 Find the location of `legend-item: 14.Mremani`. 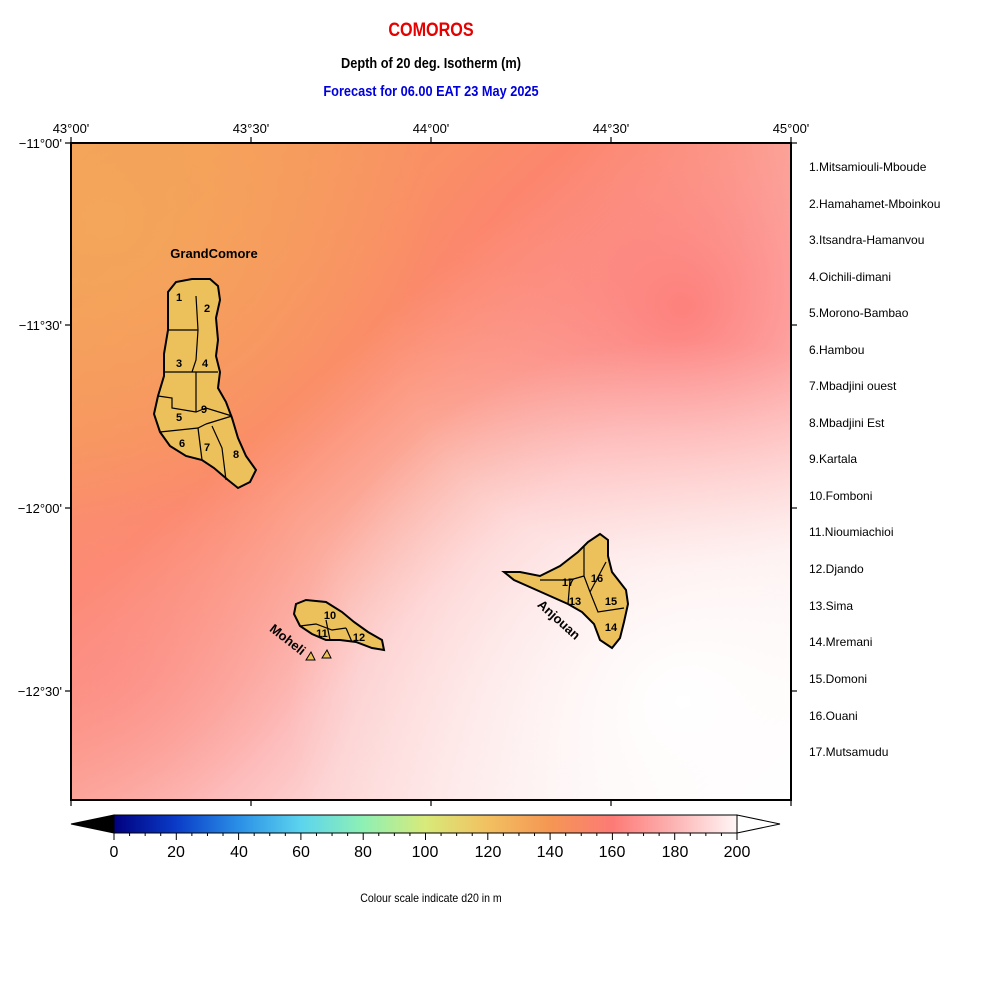

legend-item: 14.Mremani is located at coordinates (840, 642).